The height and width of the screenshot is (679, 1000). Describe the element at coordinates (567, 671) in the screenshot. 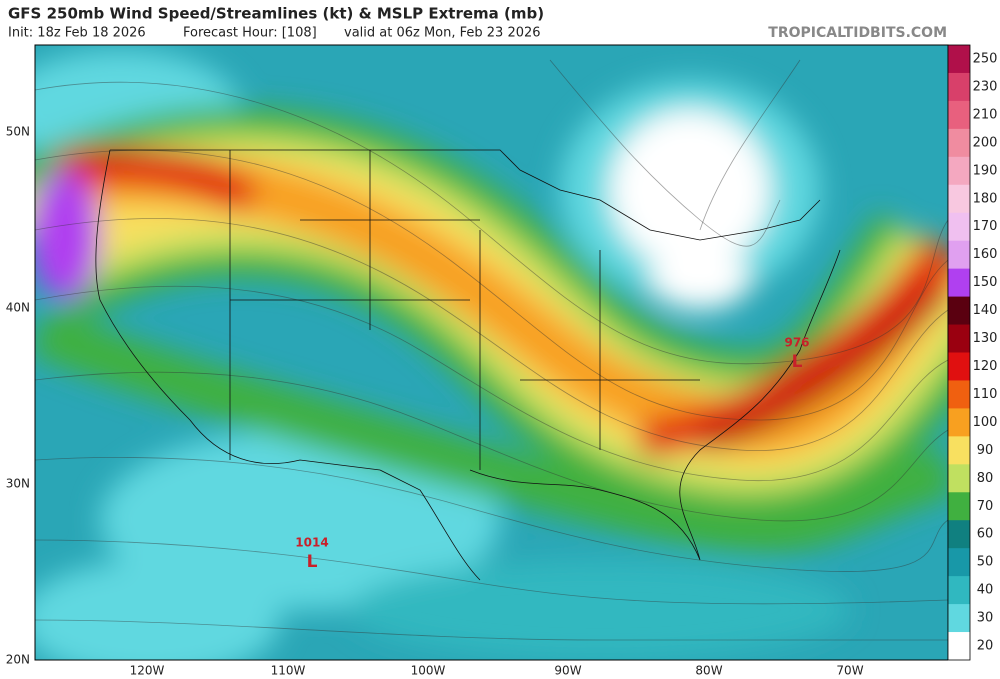

I see `longitude-label: 90W` at that location.